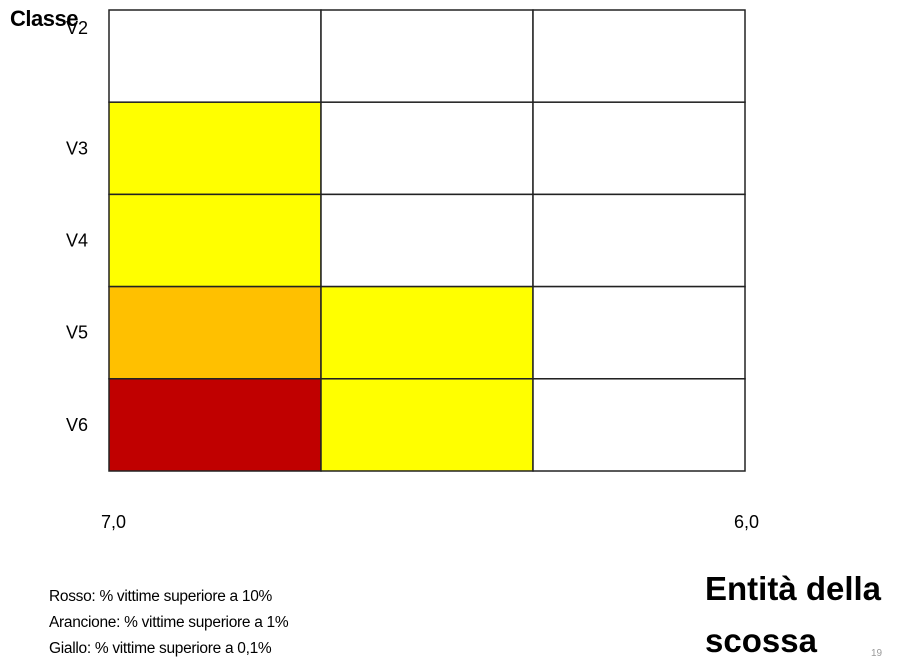  I want to click on legend-item-orange: Arancione: % vittime superiore a 1%, so click(169, 622).